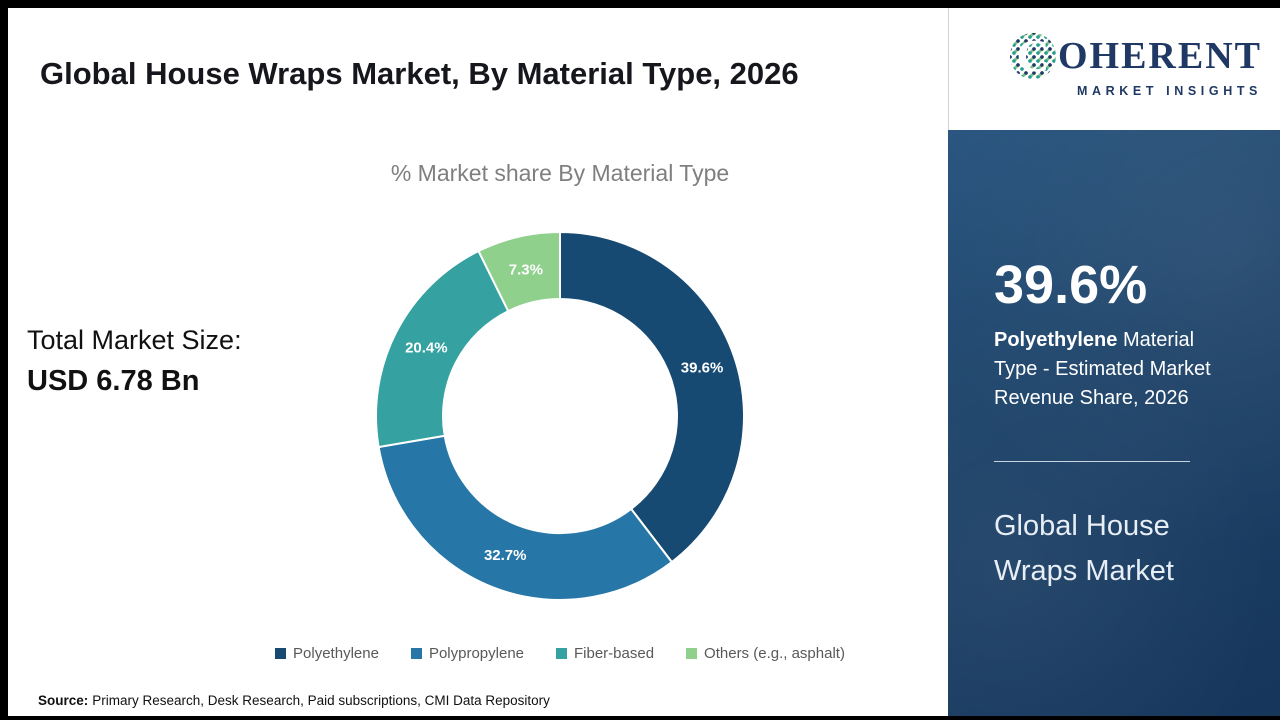 The height and width of the screenshot is (720, 1280). I want to click on legend-item: Others (e.g., asphalt), so click(765, 653).